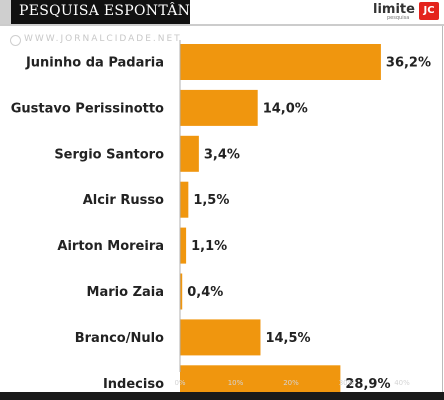 The image size is (444, 400). Describe the element at coordinates (429, 11) in the screenshot. I see `logo-jc-badge: JC` at that location.